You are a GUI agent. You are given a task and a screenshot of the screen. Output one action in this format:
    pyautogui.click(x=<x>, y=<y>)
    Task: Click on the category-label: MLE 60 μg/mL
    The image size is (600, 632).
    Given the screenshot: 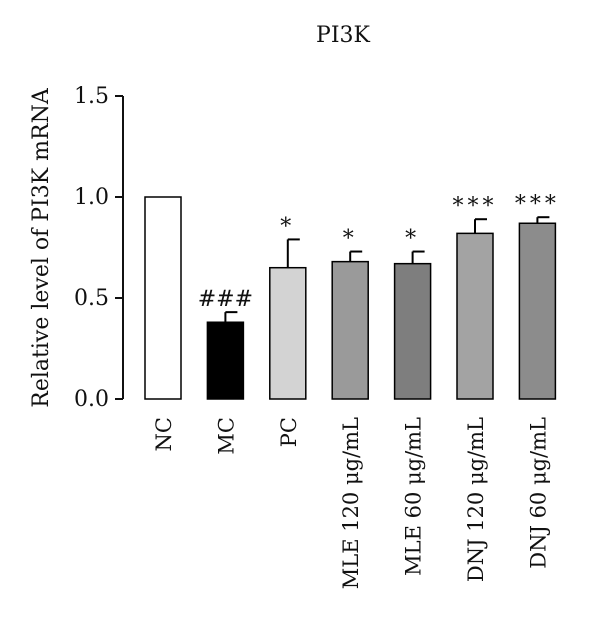 What is the action you would take?
    pyautogui.click(x=414, y=496)
    